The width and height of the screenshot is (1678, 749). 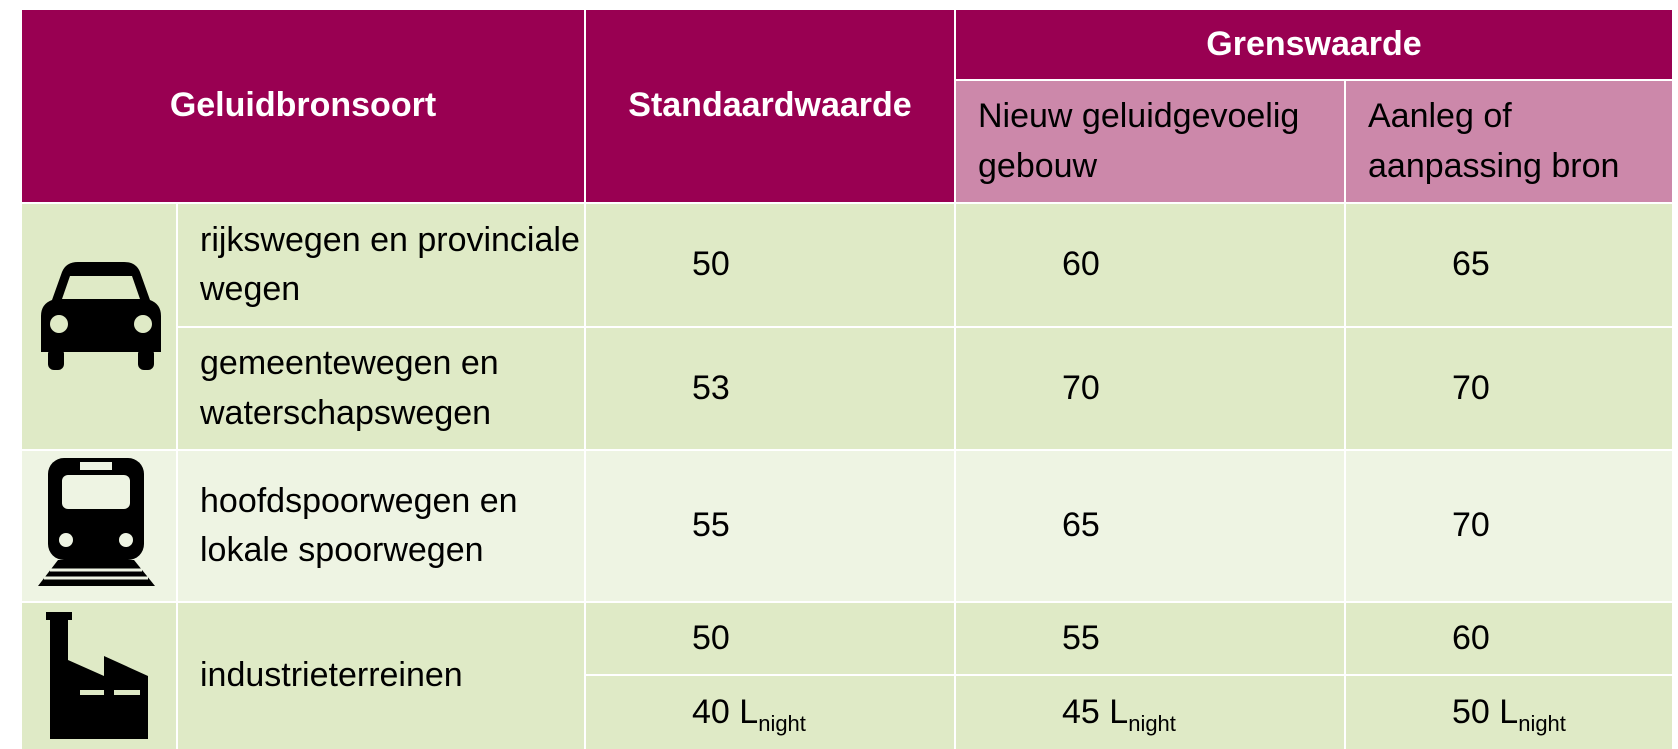 I want to click on header-text: Grenswaarde, so click(x=1314, y=43).